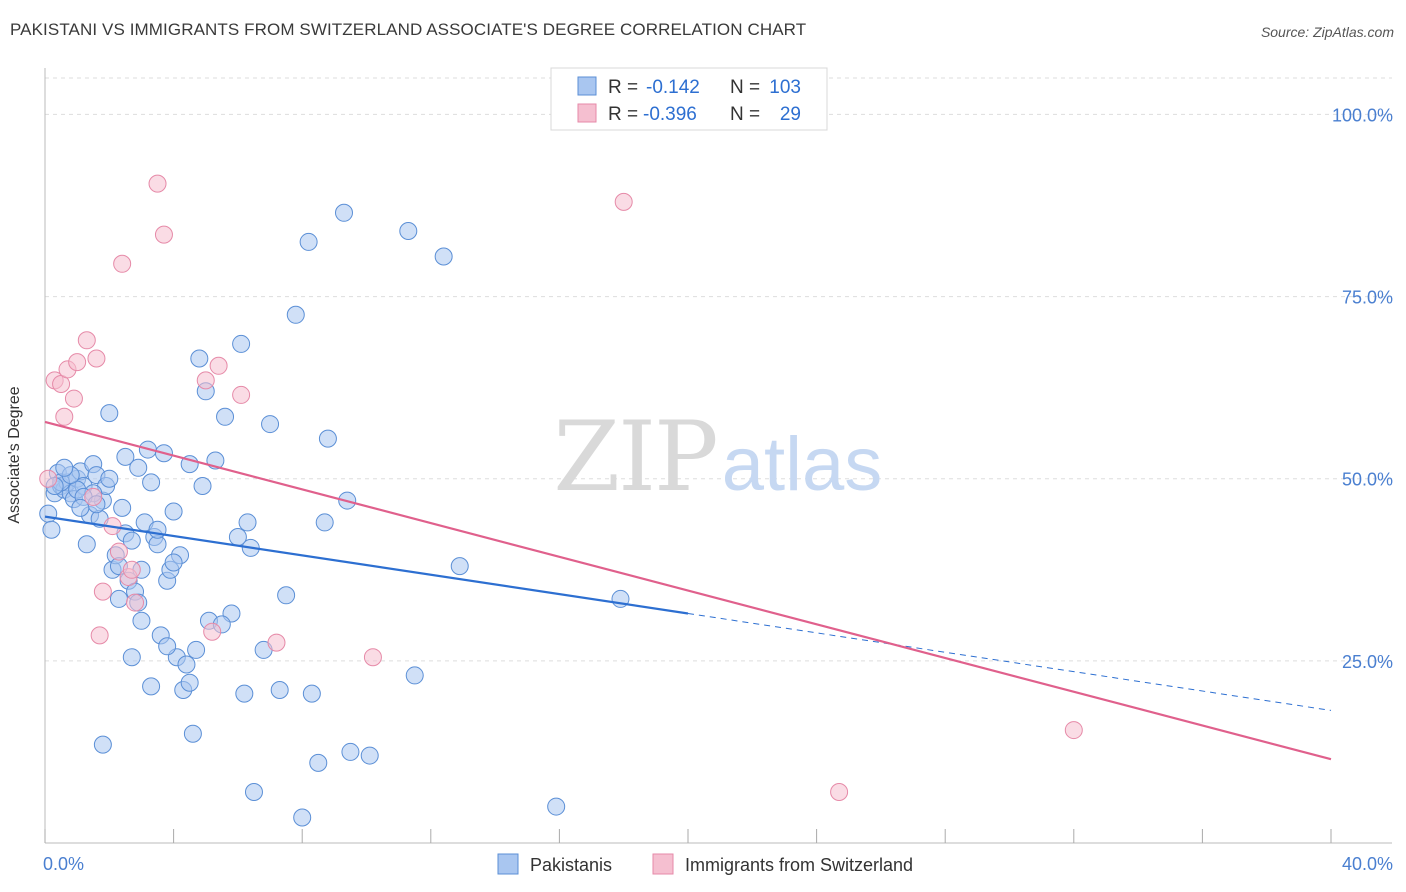  I want to click on y-tick-label-100: 100.0%, so click(1362, 115).